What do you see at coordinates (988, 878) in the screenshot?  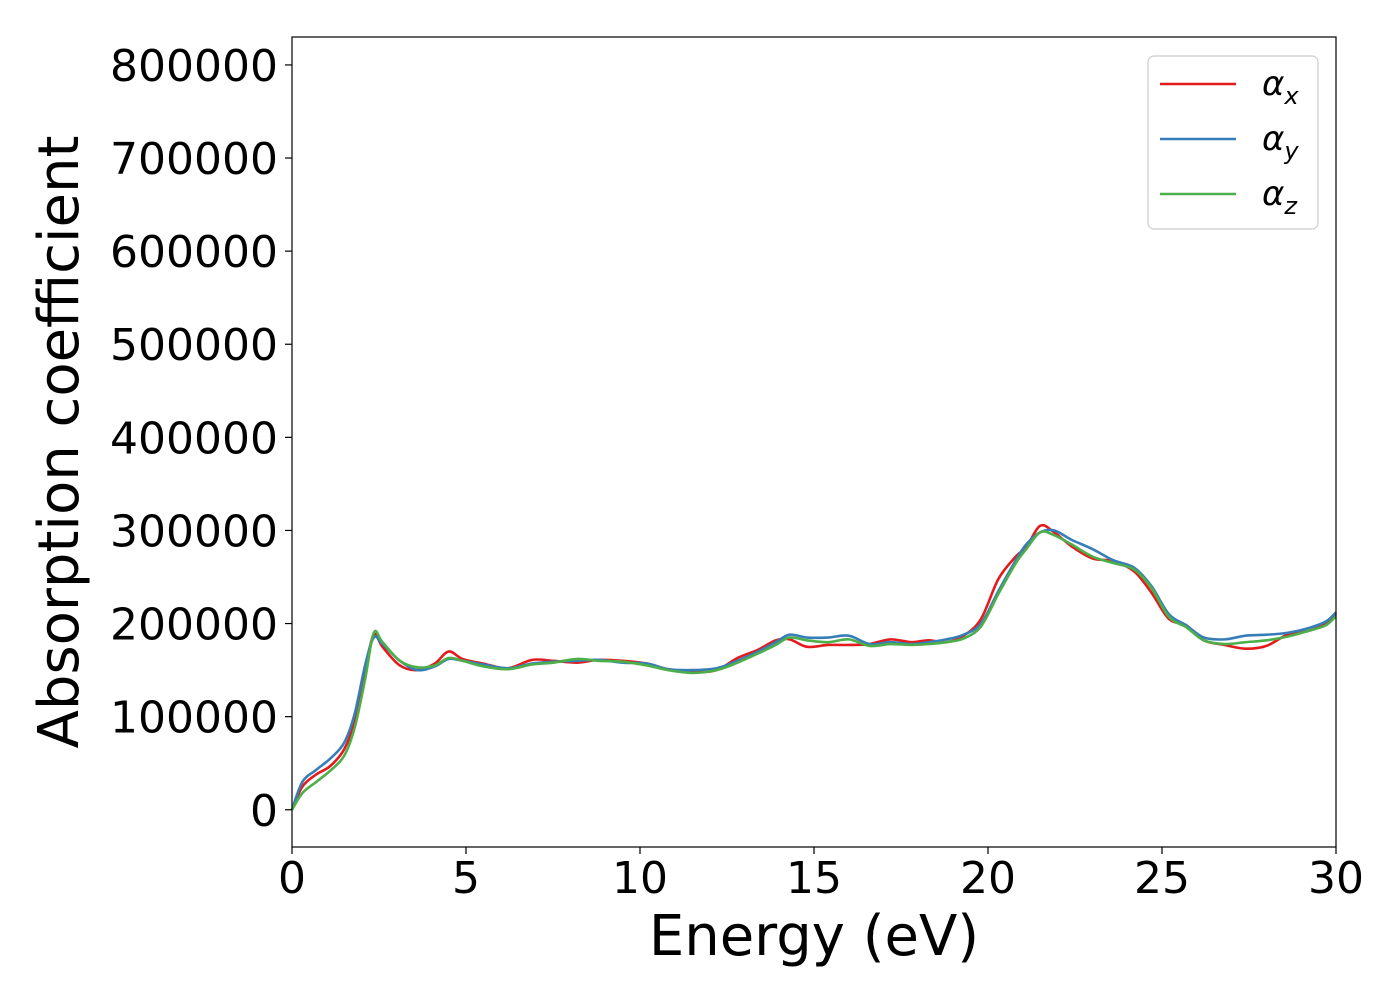 I see `x-tick-label: 20` at bounding box center [988, 878].